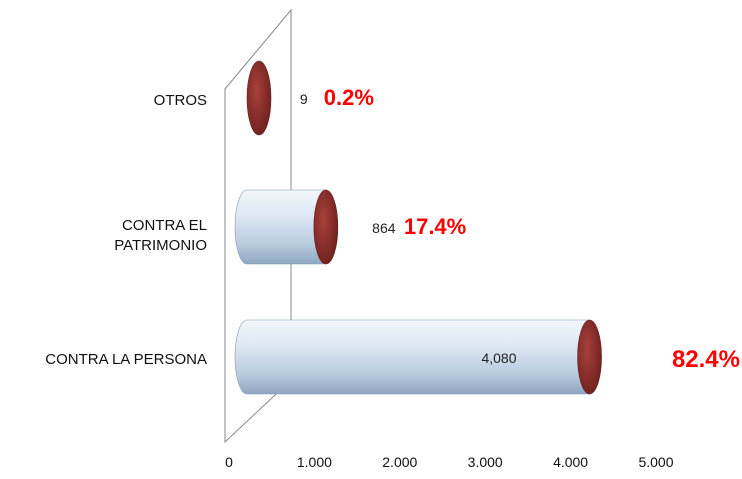  Describe the element at coordinates (349, 97) in the screenshot. I see `percent-label: 0.2%` at that location.